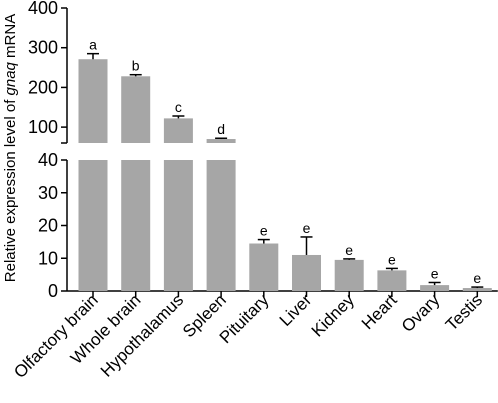 The image size is (498, 403). What do you see at coordinates (53, 291) in the screenshot?
I see `y-tick-label: 0` at bounding box center [53, 291].